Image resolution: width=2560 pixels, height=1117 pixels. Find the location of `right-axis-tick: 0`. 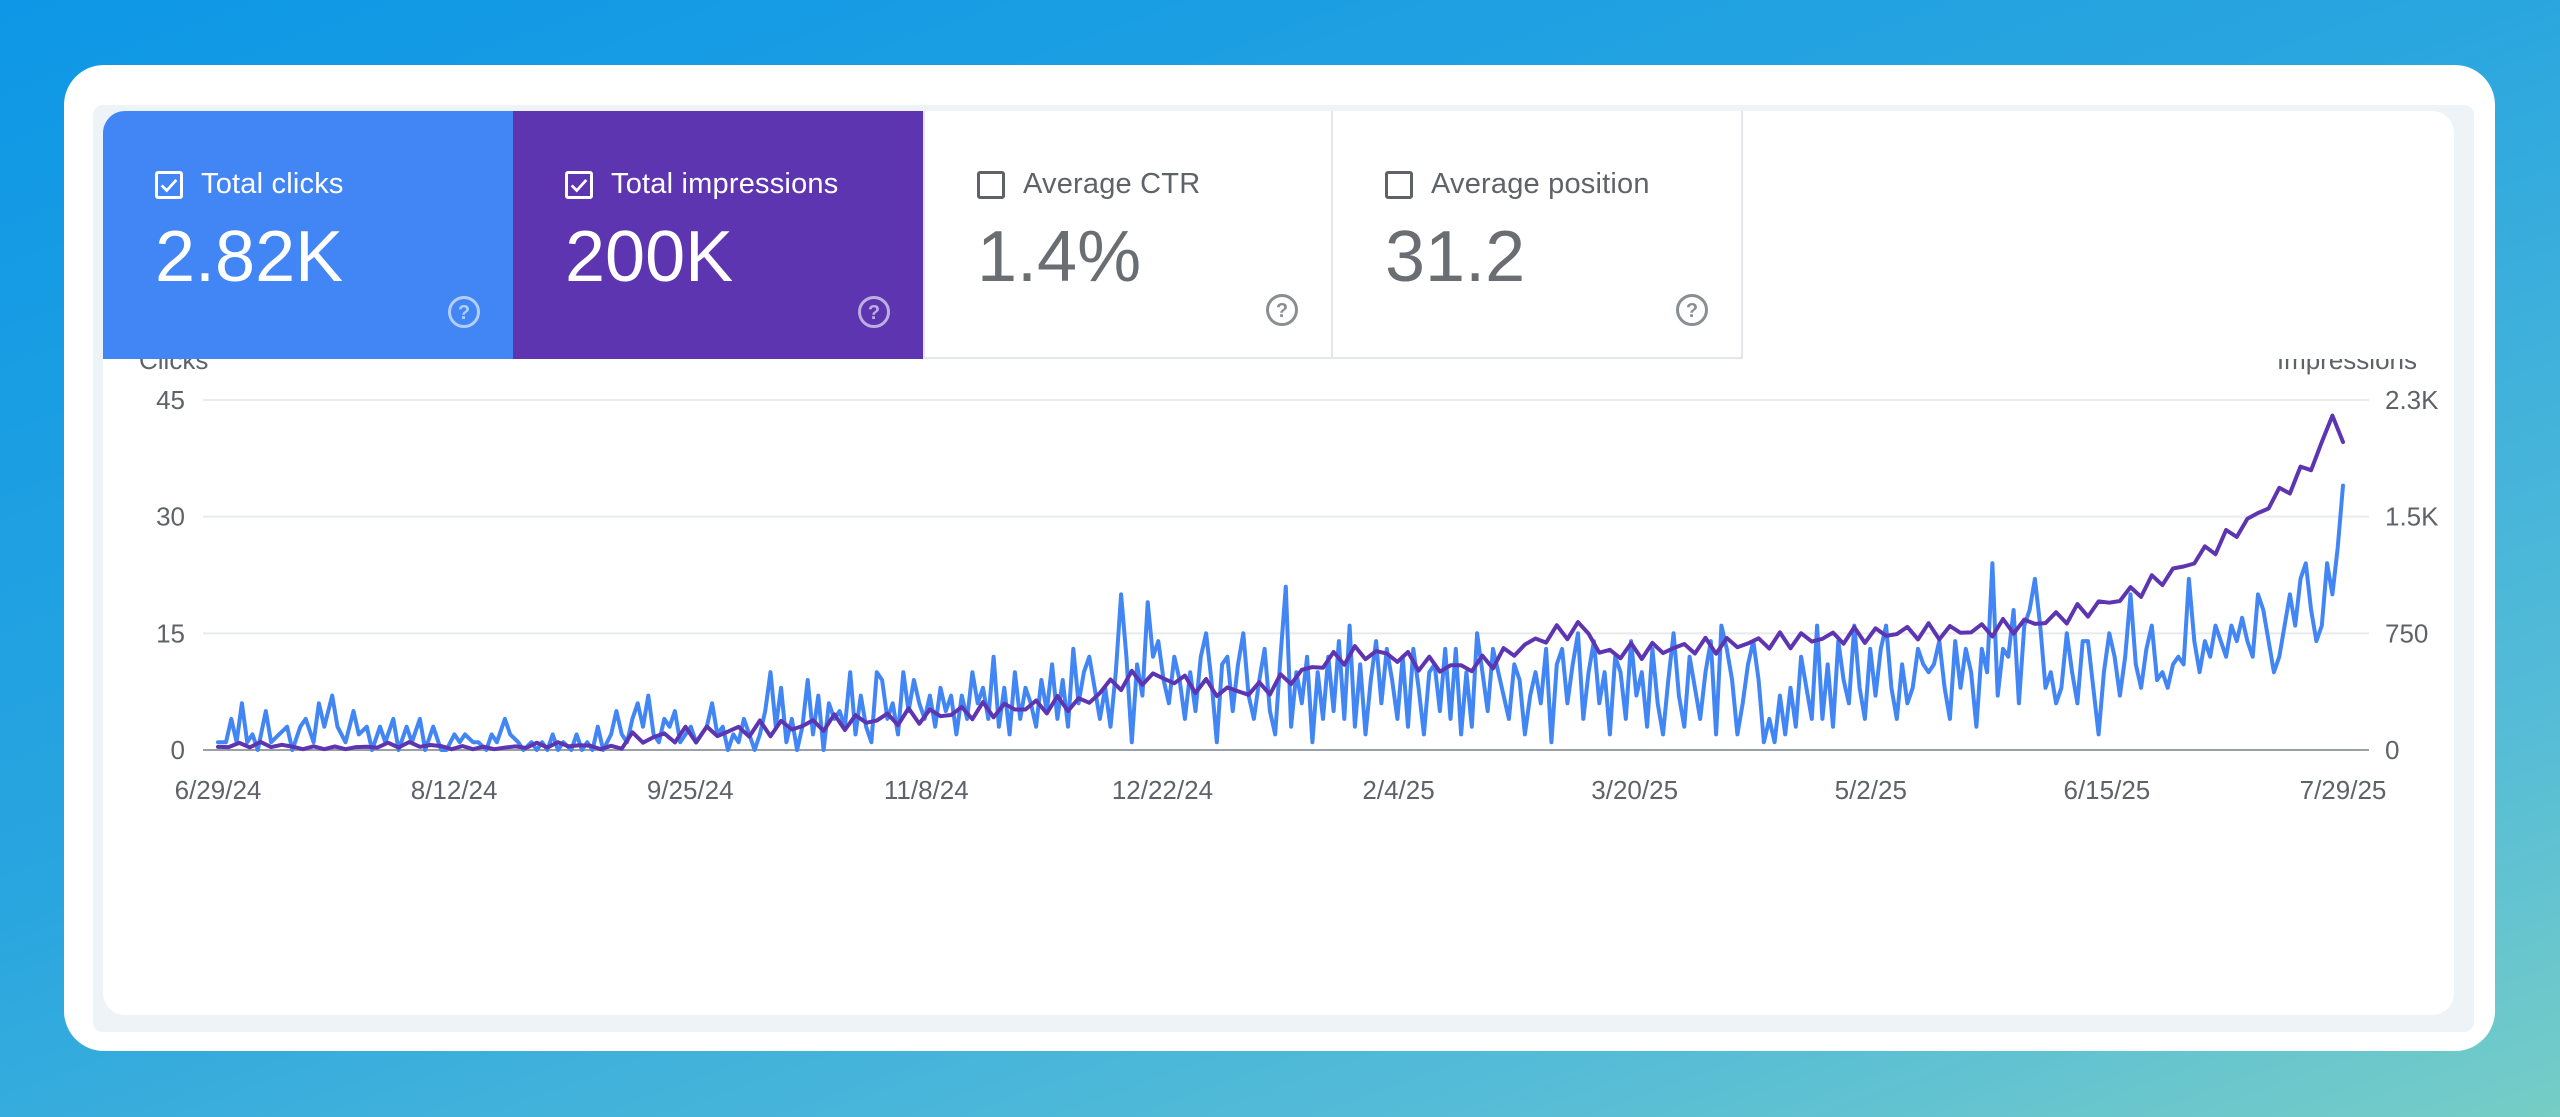

right-axis-tick: 0 is located at coordinates (2392, 750).